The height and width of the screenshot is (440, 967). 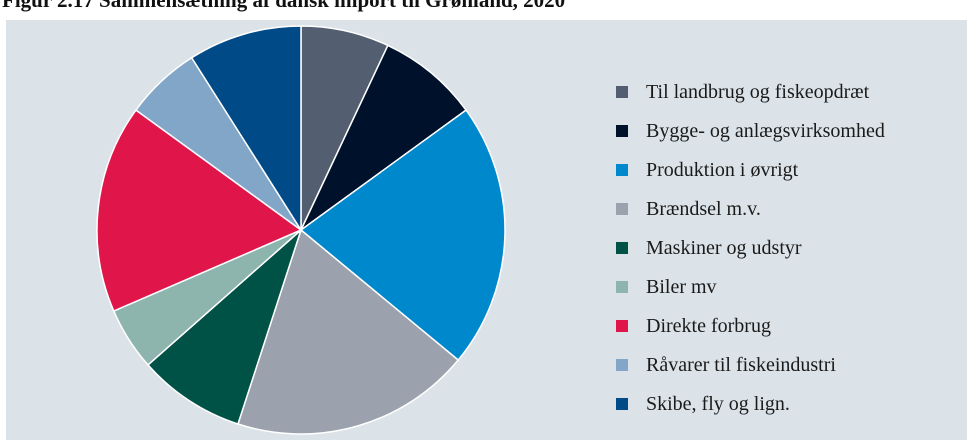 I want to click on legend-item: Råvarer til fiskeindustri, so click(x=726, y=365).